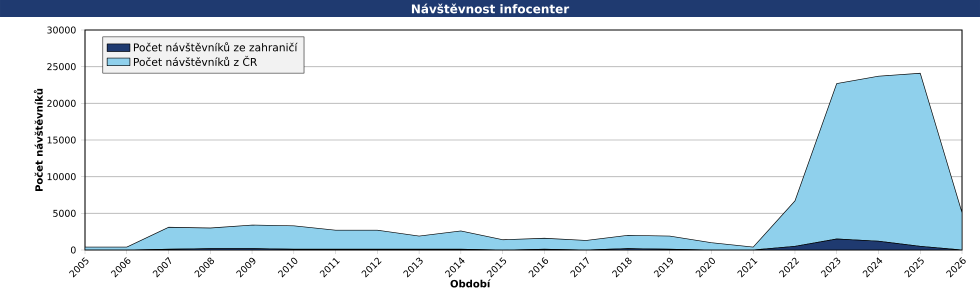  What do you see at coordinates (62, 140) in the screenshot?
I see `y-tick-label: 15000` at bounding box center [62, 140].